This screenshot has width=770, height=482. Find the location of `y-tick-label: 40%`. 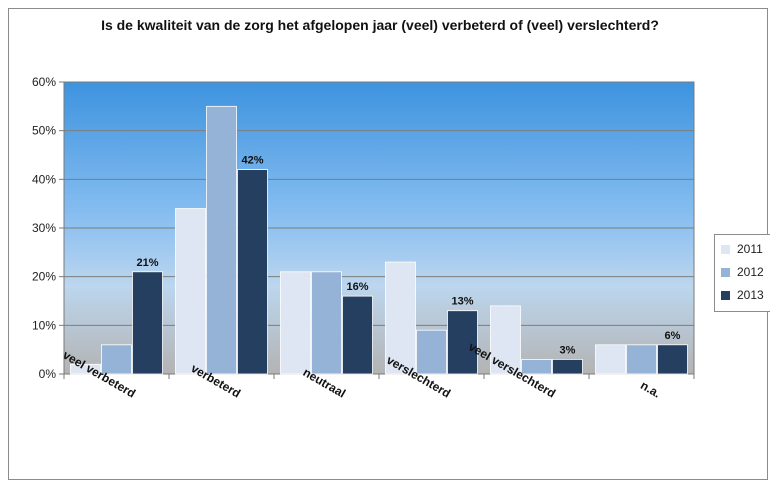

y-tick-label: 40% is located at coordinates (44, 179).